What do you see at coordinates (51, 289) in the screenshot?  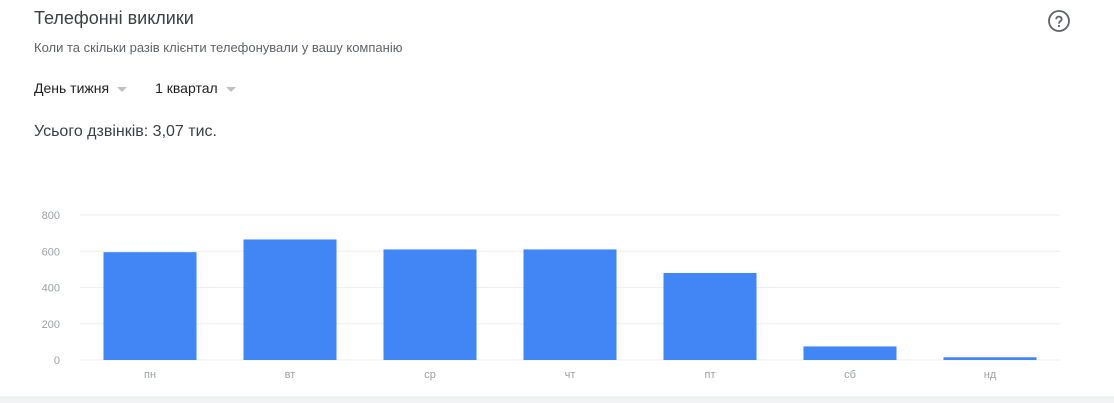 I see `y-tick-label: 400` at bounding box center [51, 289].